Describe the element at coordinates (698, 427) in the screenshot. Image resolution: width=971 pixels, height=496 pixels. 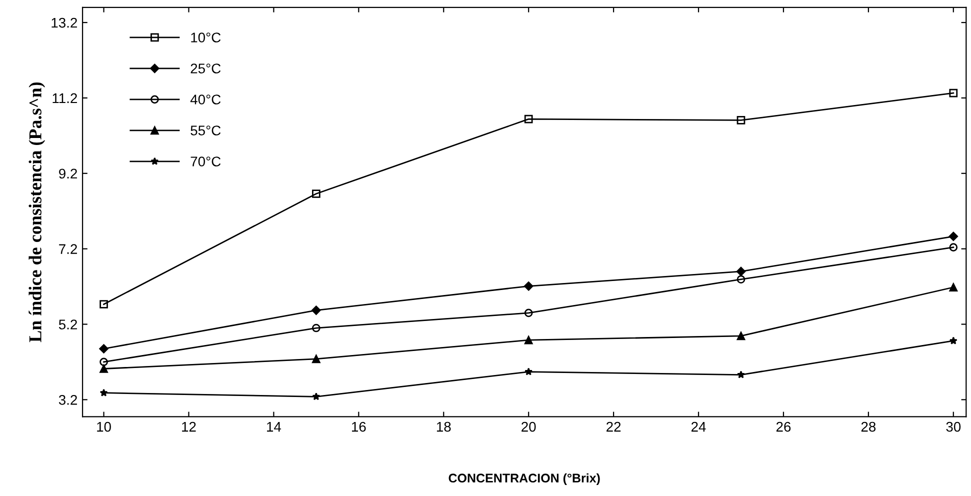
I see `x-tick-label: 24` at that location.